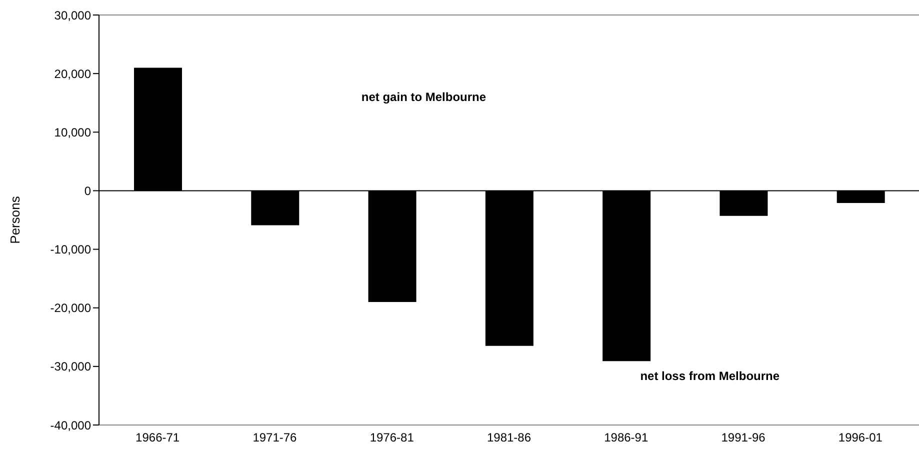 The height and width of the screenshot is (457, 919). Describe the element at coordinates (626, 437) in the screenshot. I see `x-tick-label: 1986-91` at that location.